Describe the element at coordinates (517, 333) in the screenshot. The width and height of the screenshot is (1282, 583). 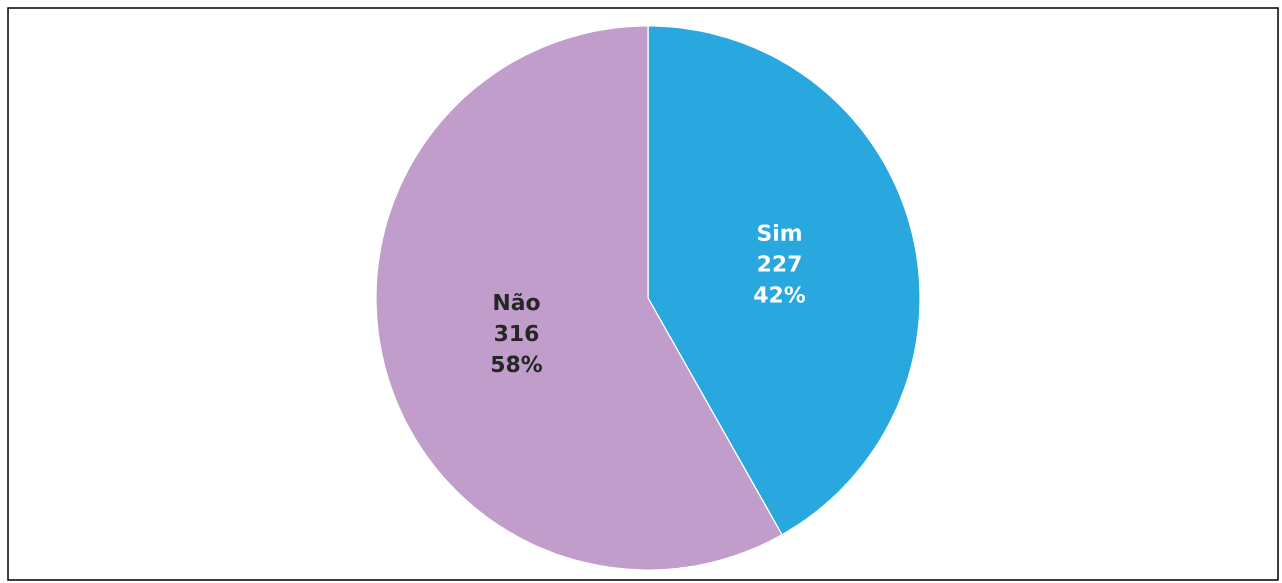
I see `data-label: 316` at that location.